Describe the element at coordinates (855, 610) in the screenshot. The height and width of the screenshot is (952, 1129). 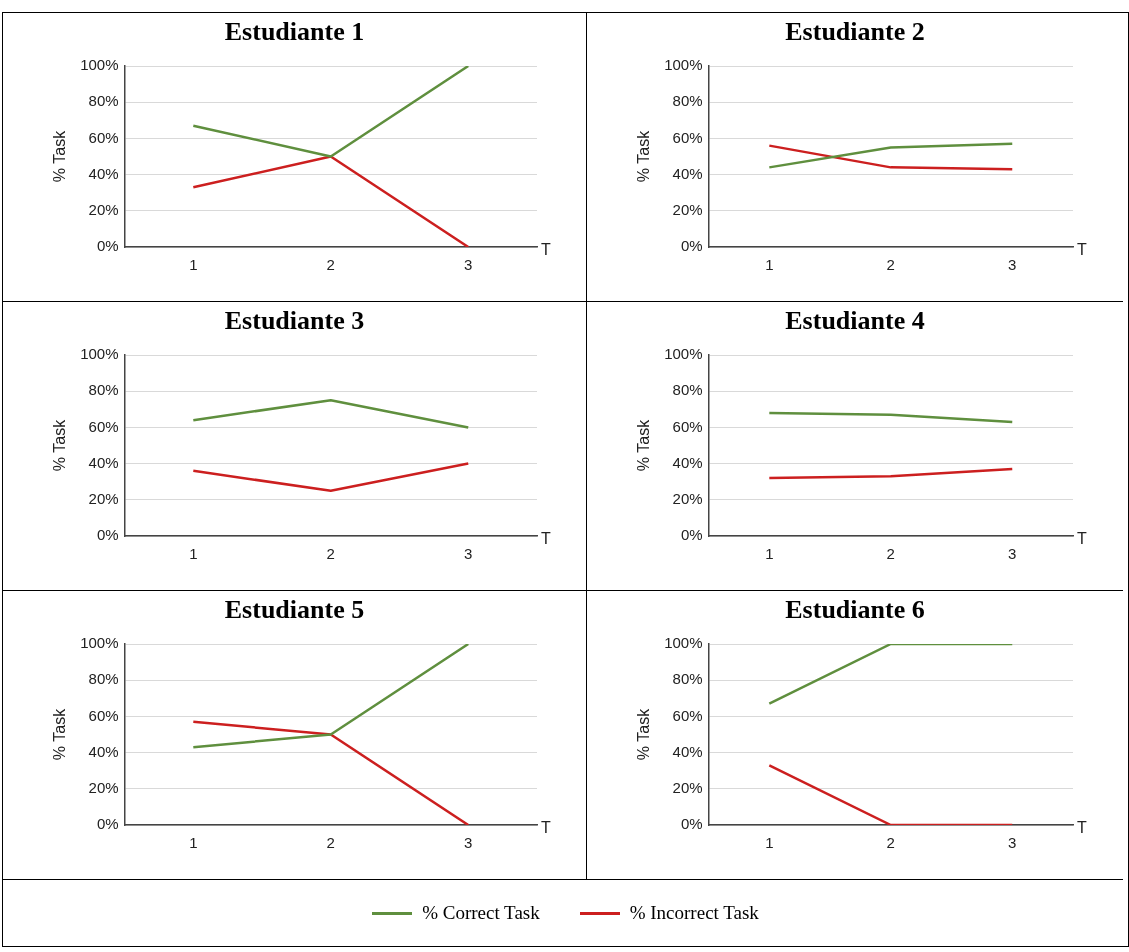
I see `chart-title: Estudiante 6` at that location.